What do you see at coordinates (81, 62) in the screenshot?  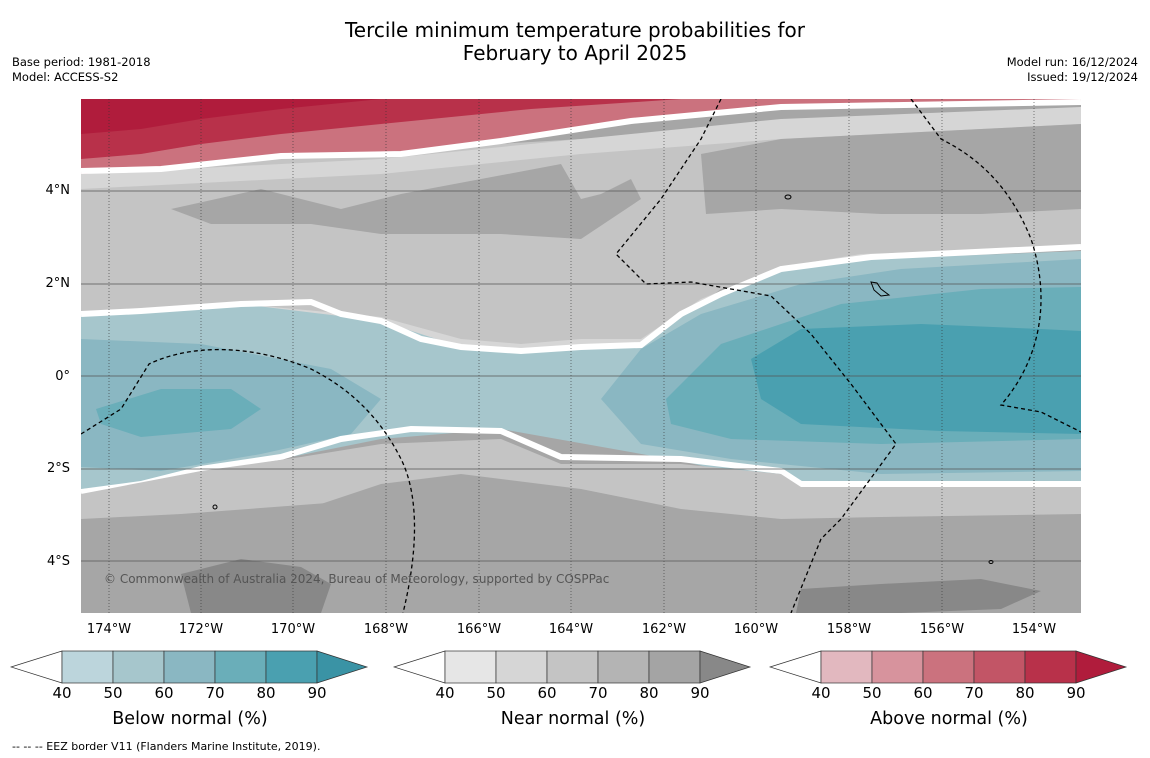 I see `base-period: Base period: 1981-2018` at bounding box center [81, 62].